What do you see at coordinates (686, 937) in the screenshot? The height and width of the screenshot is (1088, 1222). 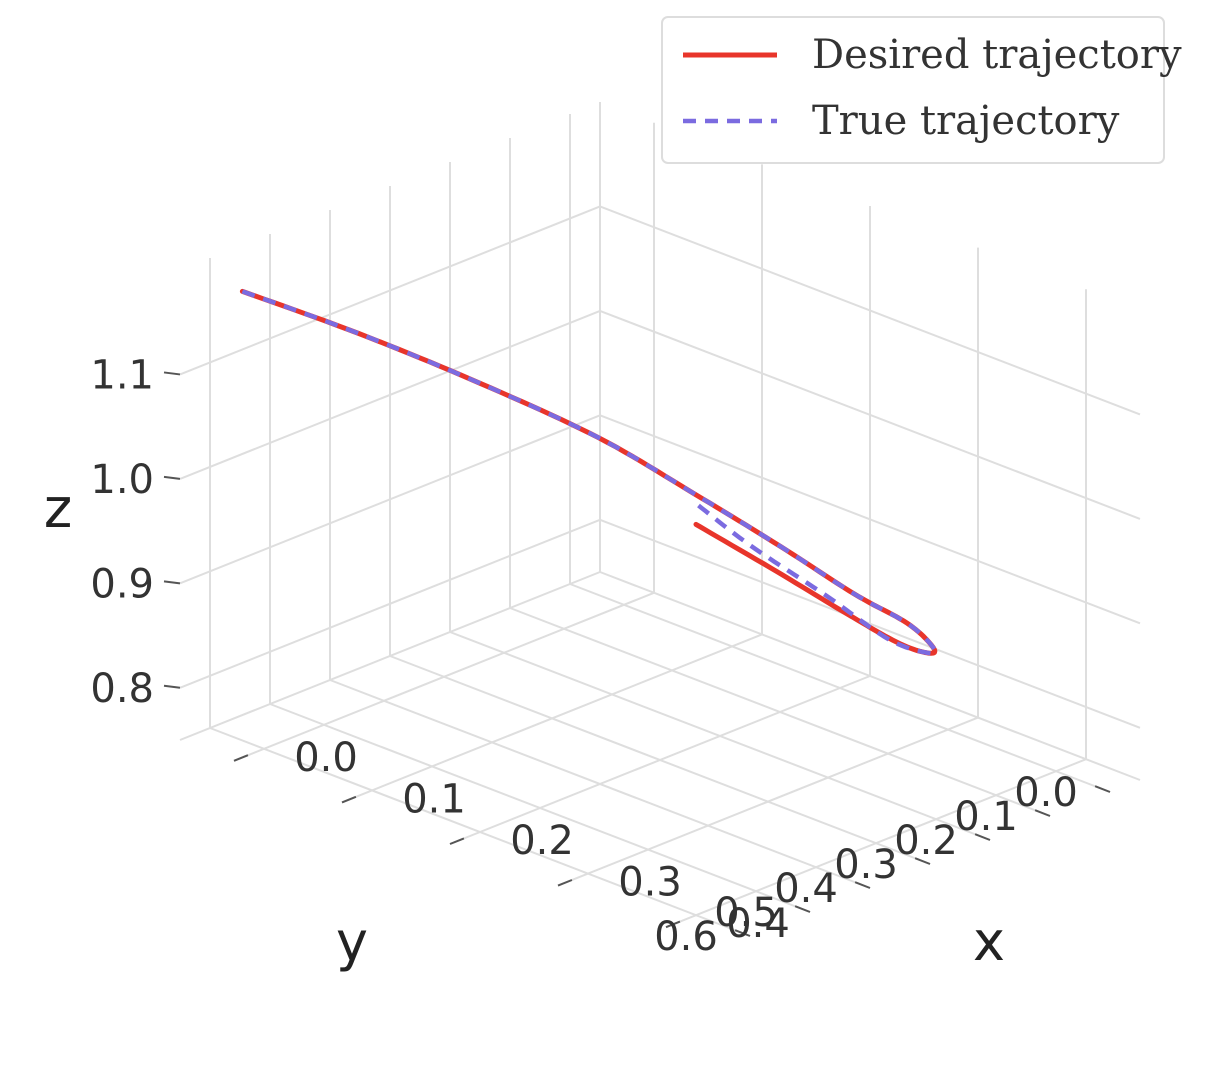 I see `tick-label-y: 0.6` at bounding box center [686, 937].